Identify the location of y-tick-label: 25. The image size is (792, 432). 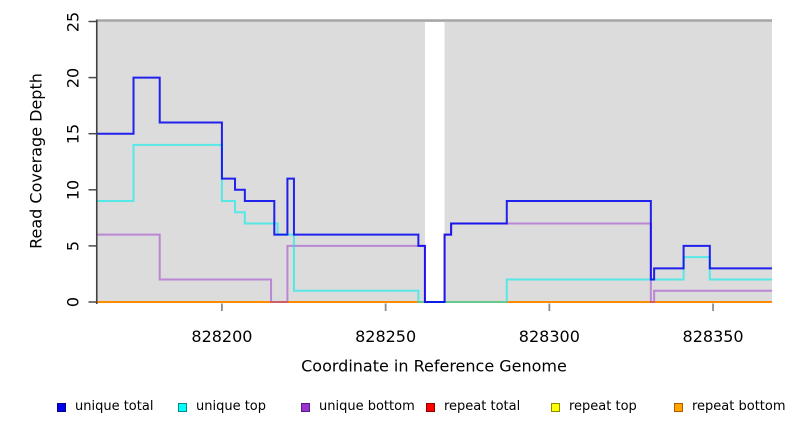
(73, 21).